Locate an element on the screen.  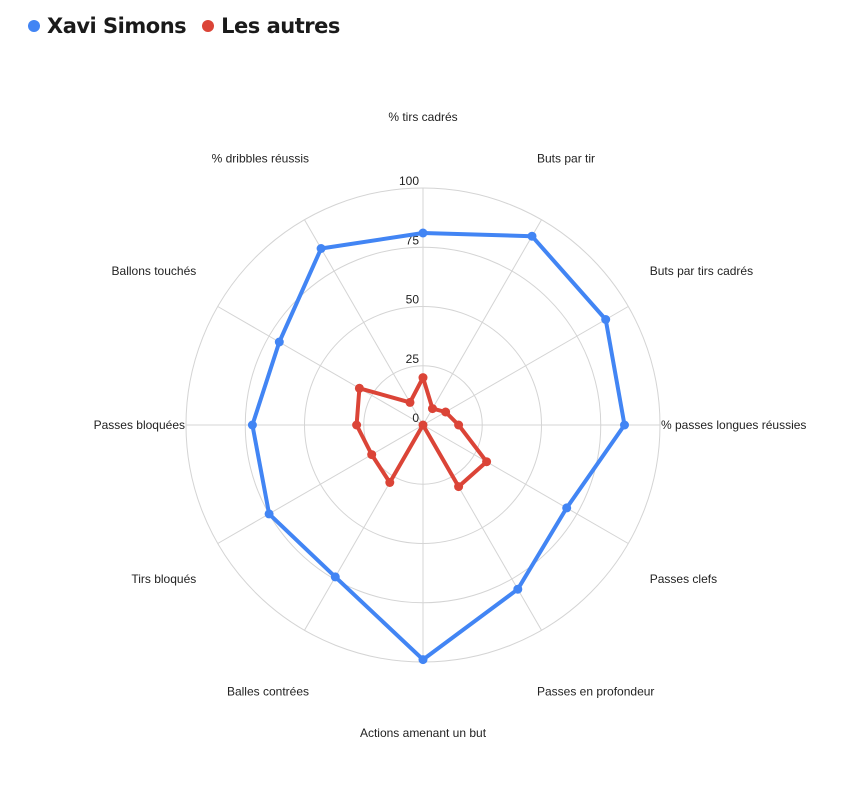
axis-label: Passes bloquées is located at coordinates (139, 425).